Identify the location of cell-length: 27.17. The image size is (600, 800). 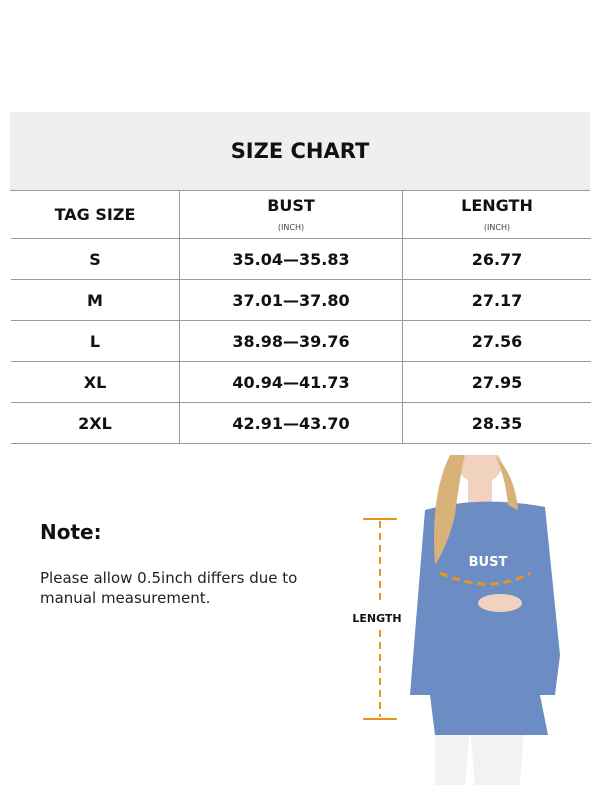
(496, 300).